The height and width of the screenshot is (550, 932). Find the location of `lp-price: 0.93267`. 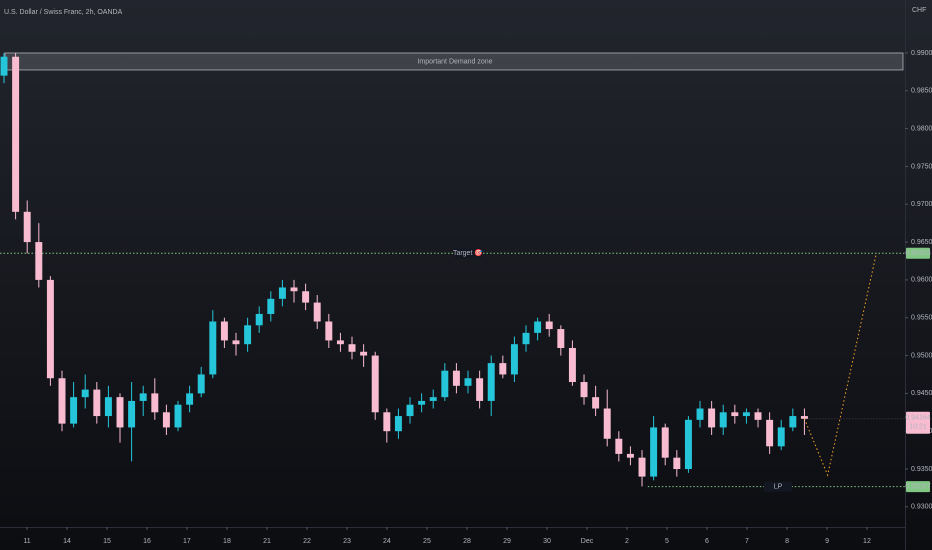

lp-price: 0.93267 is located at coordinates (917, 486).